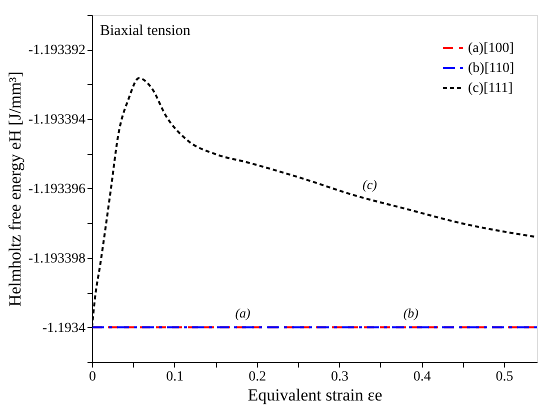  What do you see at coordinates (242, 312) in the screenshot?
I see `annotation: (a)` at bounding box center [242, 312].